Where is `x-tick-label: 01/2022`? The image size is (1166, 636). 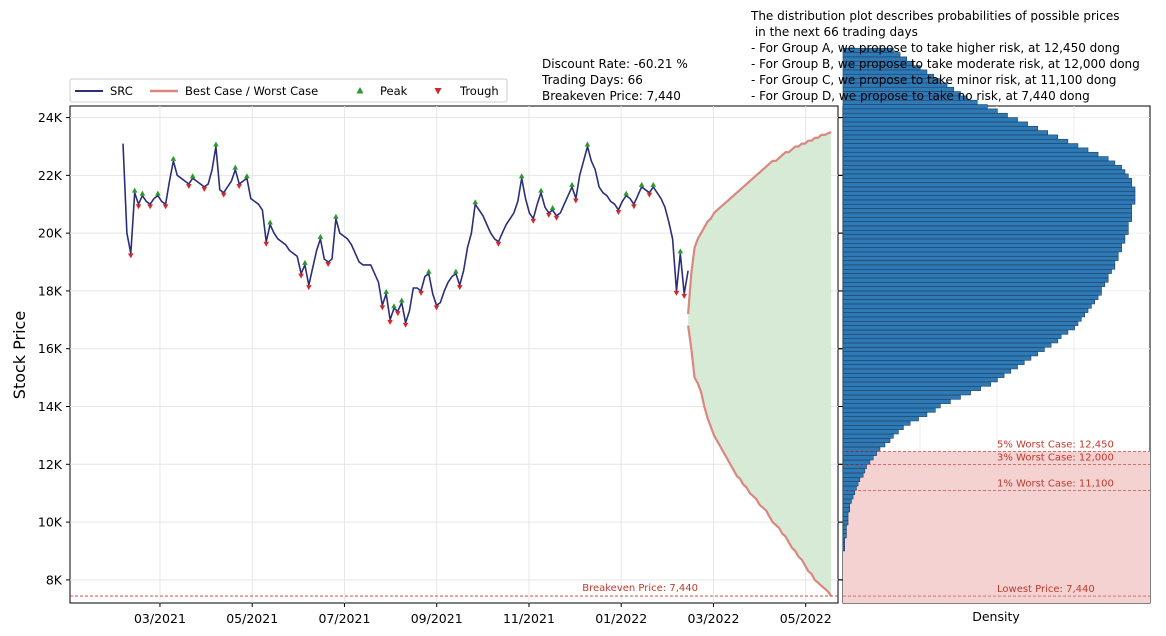
x-tick-label: 01/2022 is located at coordinates (621, 618).